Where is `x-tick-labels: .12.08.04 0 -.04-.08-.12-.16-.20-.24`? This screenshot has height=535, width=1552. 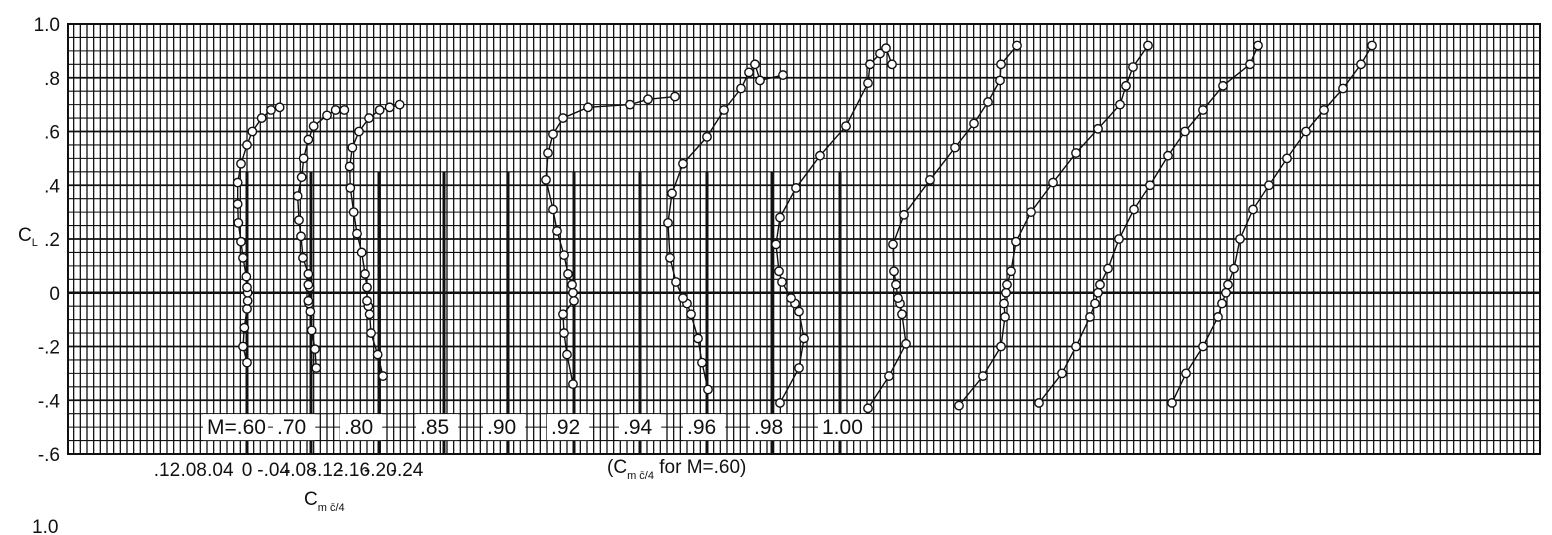
x-tick-labels: .12.08.04 0 -.04-.08-.12-.16-.20-.24 is located at coordinates (289, 470).